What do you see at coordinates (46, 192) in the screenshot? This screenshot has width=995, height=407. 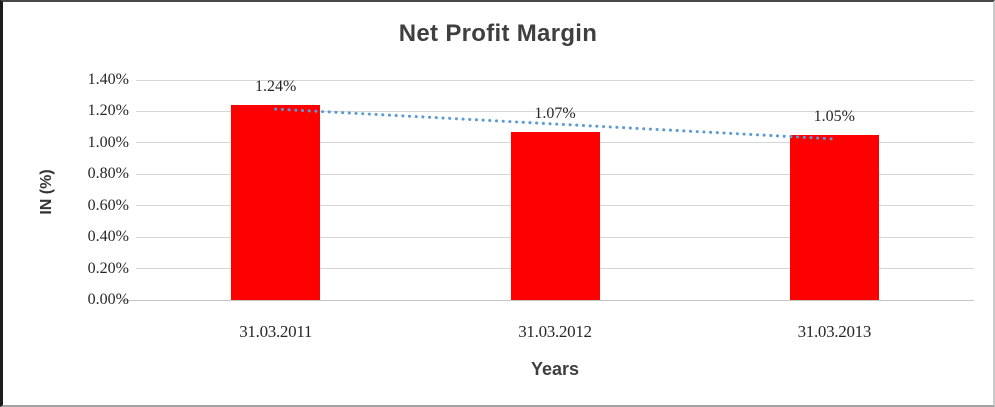 I see `y-axis-title: IN (%)` at bounding box center [46, 192].